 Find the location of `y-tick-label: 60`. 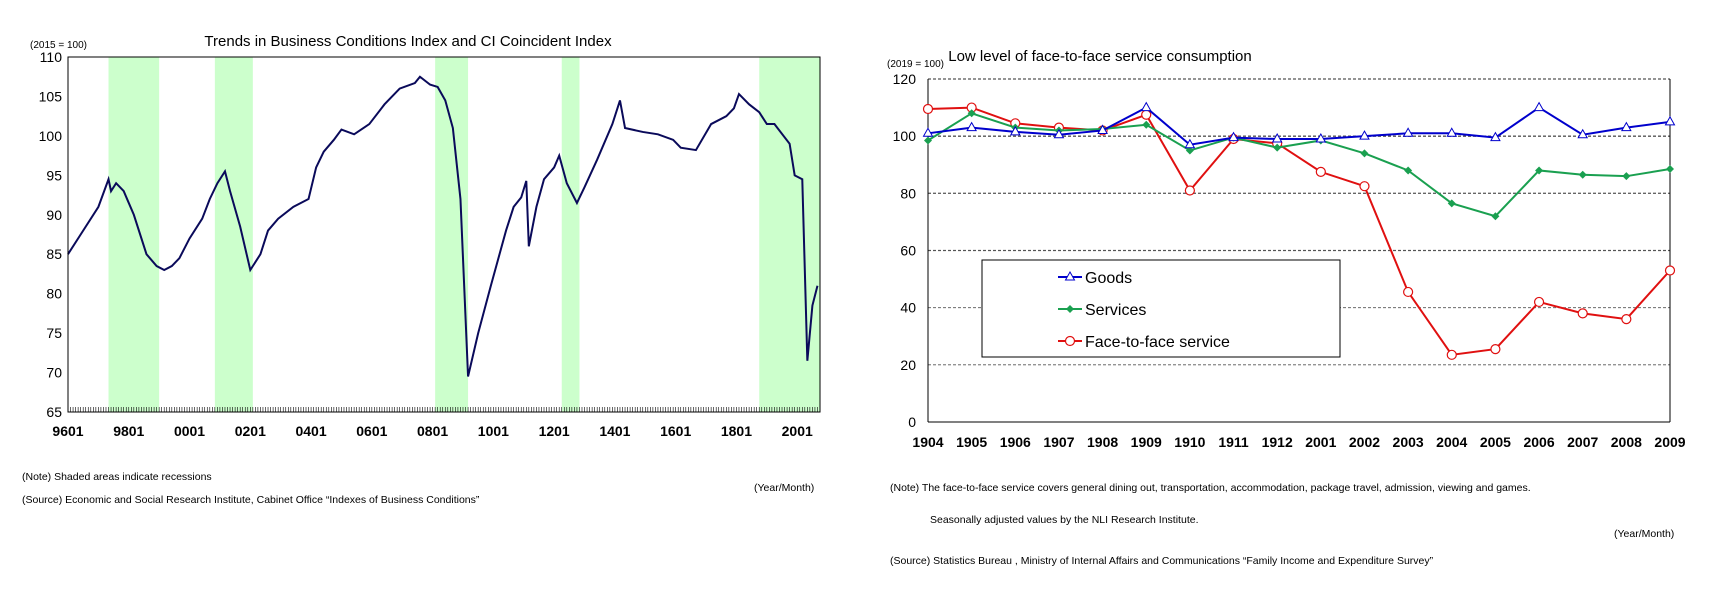

y-tick-label: 60 is located at coordinates (908, 251).